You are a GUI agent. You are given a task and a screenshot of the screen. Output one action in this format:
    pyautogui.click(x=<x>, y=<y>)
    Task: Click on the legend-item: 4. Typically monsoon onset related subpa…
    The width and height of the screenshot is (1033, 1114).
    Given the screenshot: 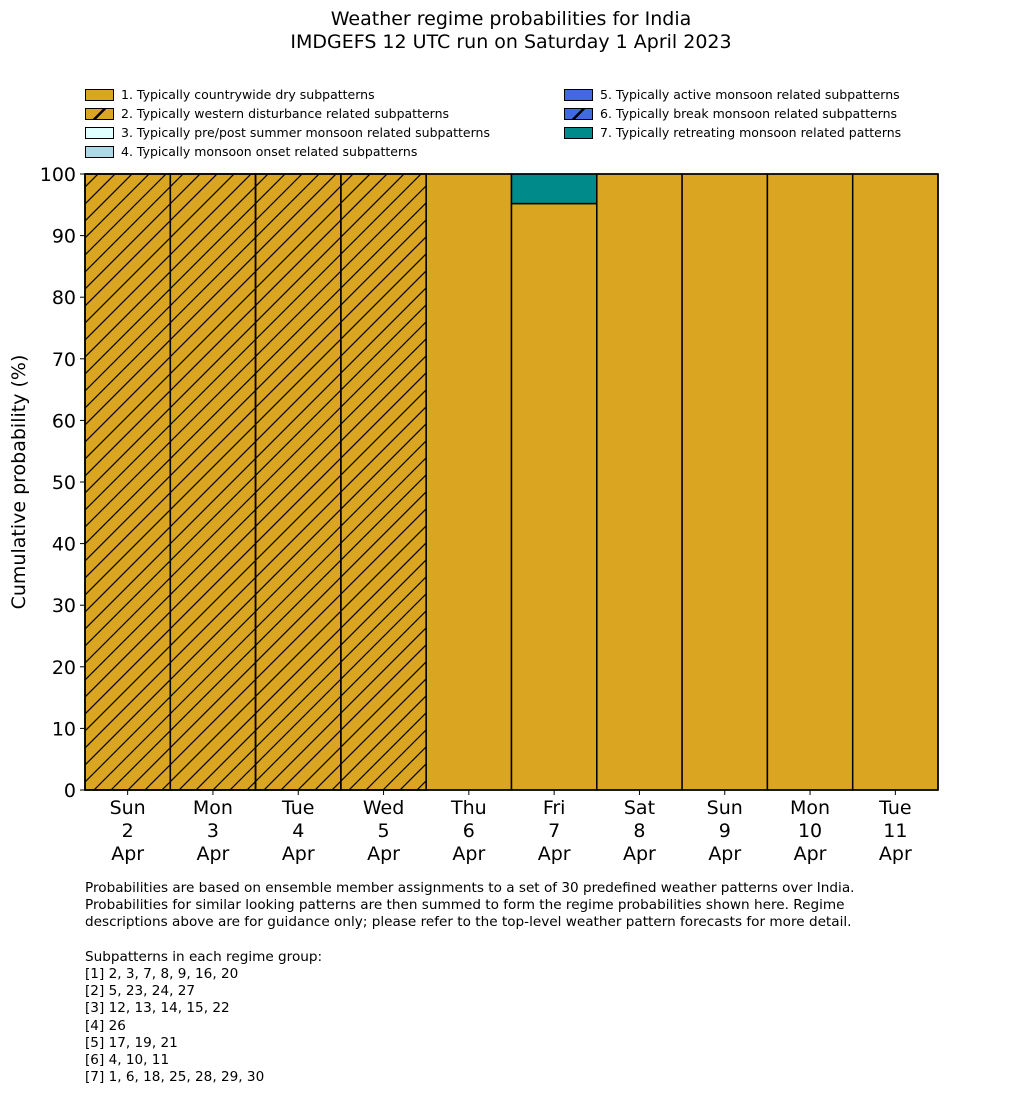 What is the action you would take?
    pyautogui.click(x=287, y=151)
    